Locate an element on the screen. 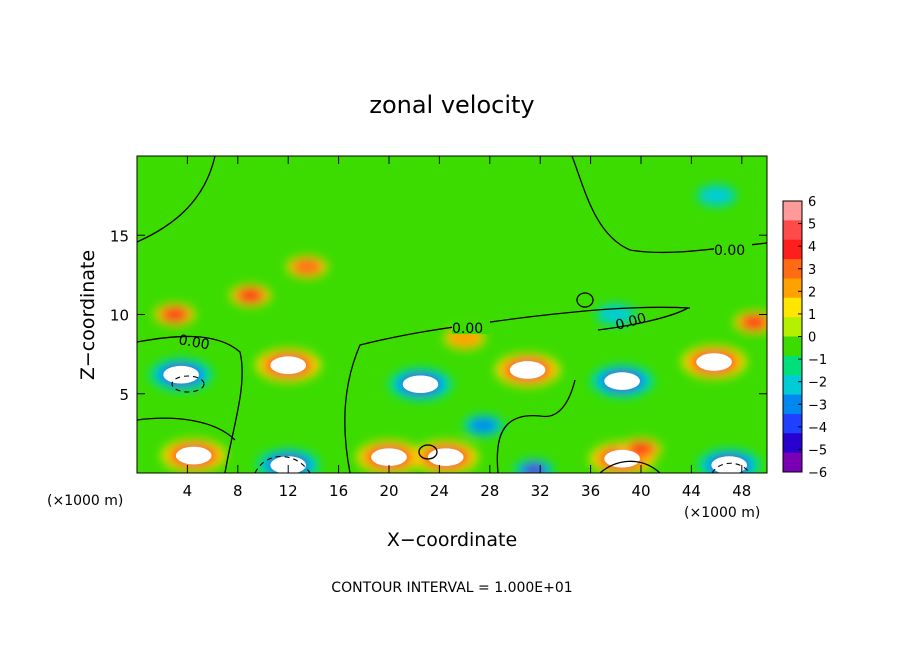 This screenshot has height=654, width=904. y-tick-label: 10 is located at coordinates (119, 316).